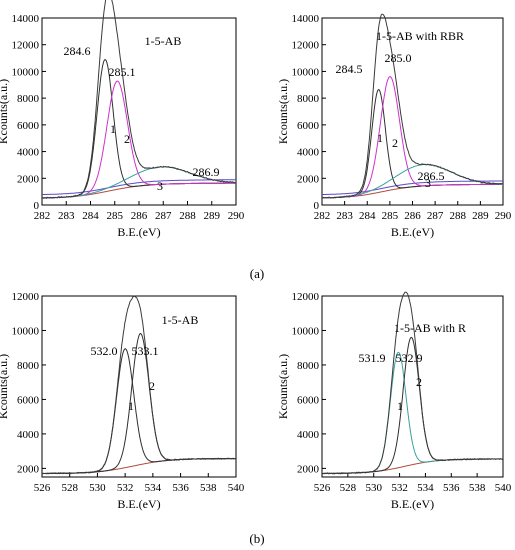  Describe the element at coordinates (163, 216) in the screenshot. I see `x-tick-label: 287` at that location.